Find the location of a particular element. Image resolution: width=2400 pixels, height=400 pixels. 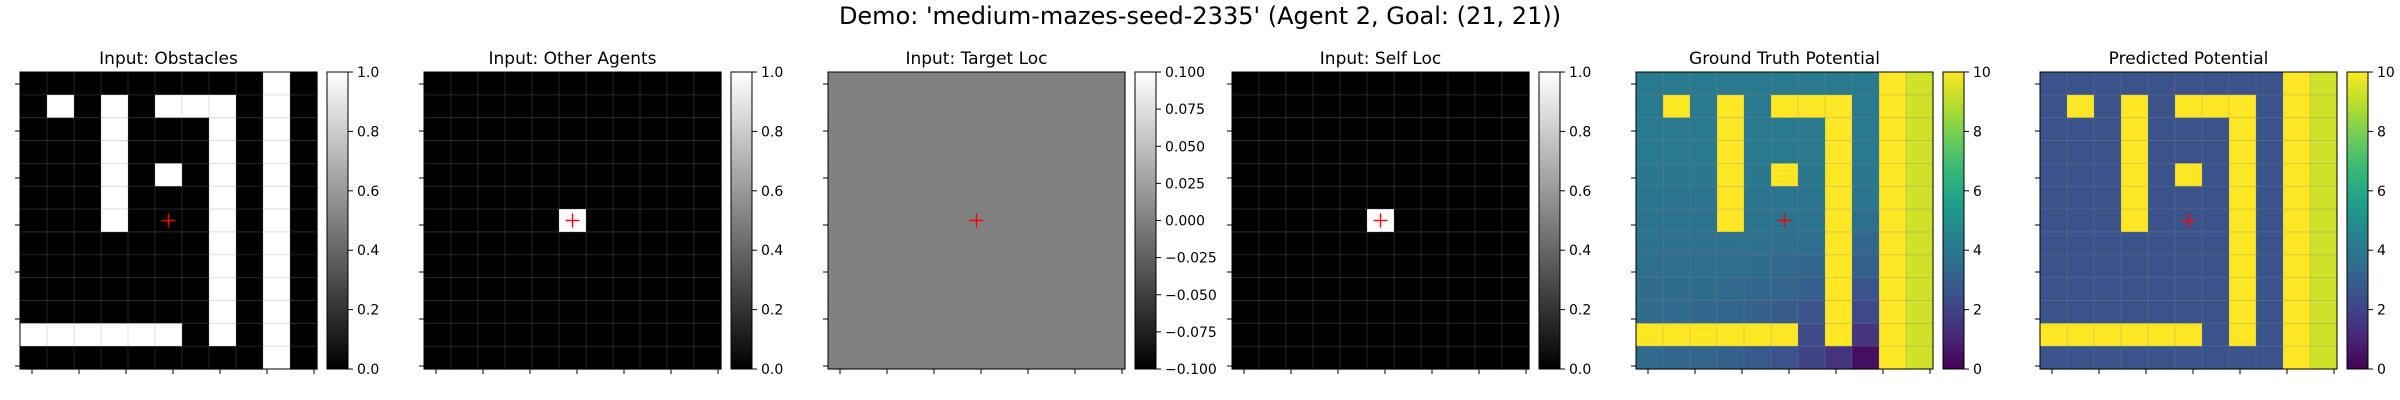

panel-title: Input: Self Loc is located at coordinates (1380, 59).